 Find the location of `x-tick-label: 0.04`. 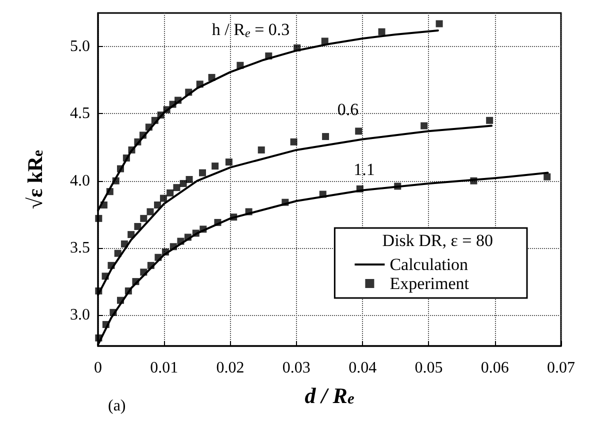

x-tick-label: 0.04 is located at coordinates (362, 368).